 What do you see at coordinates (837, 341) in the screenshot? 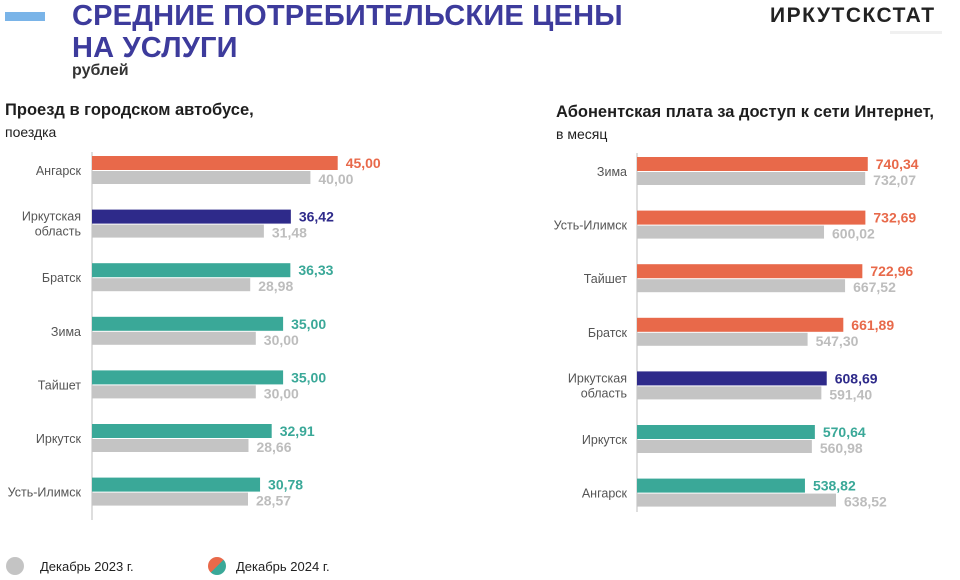
I see `right-value-label-2023: 547,30` at bounding box center [837, 341].